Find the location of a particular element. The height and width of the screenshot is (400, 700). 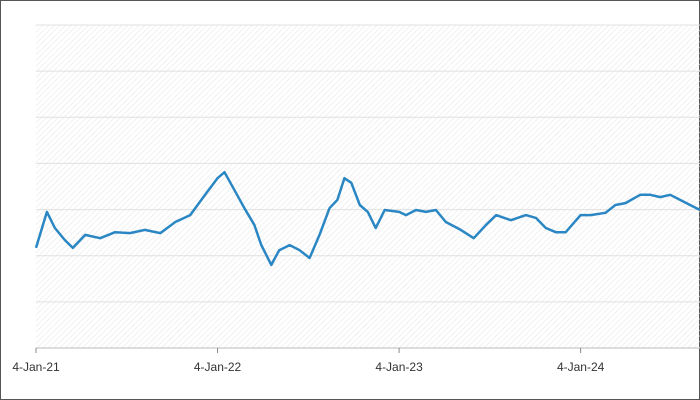

x-tick-label: 4-Jan-22 is located at coordinates (218, 367).